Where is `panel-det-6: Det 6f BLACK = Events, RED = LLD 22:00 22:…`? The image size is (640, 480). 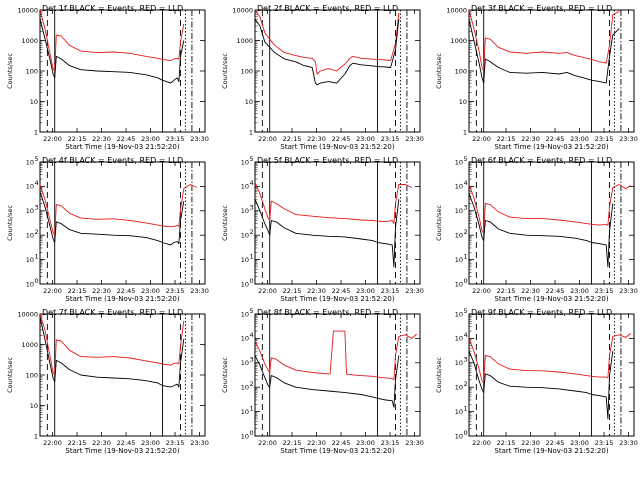
panel-det-6: Det 6f BLACK = Events, RED = LLD 22:00 22:… is located at coordinates (536, 229).